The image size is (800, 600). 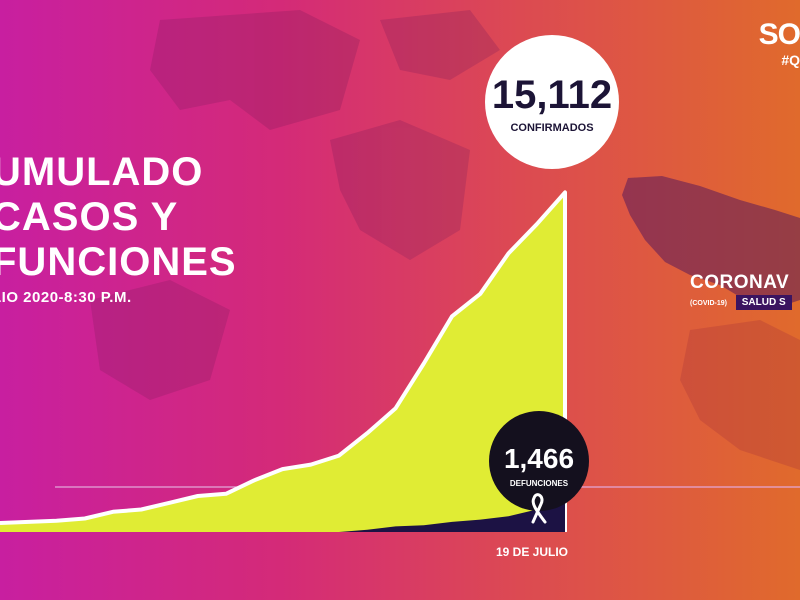 I want to click on brand-logo: SO #Q, so click(x=779, y=43).